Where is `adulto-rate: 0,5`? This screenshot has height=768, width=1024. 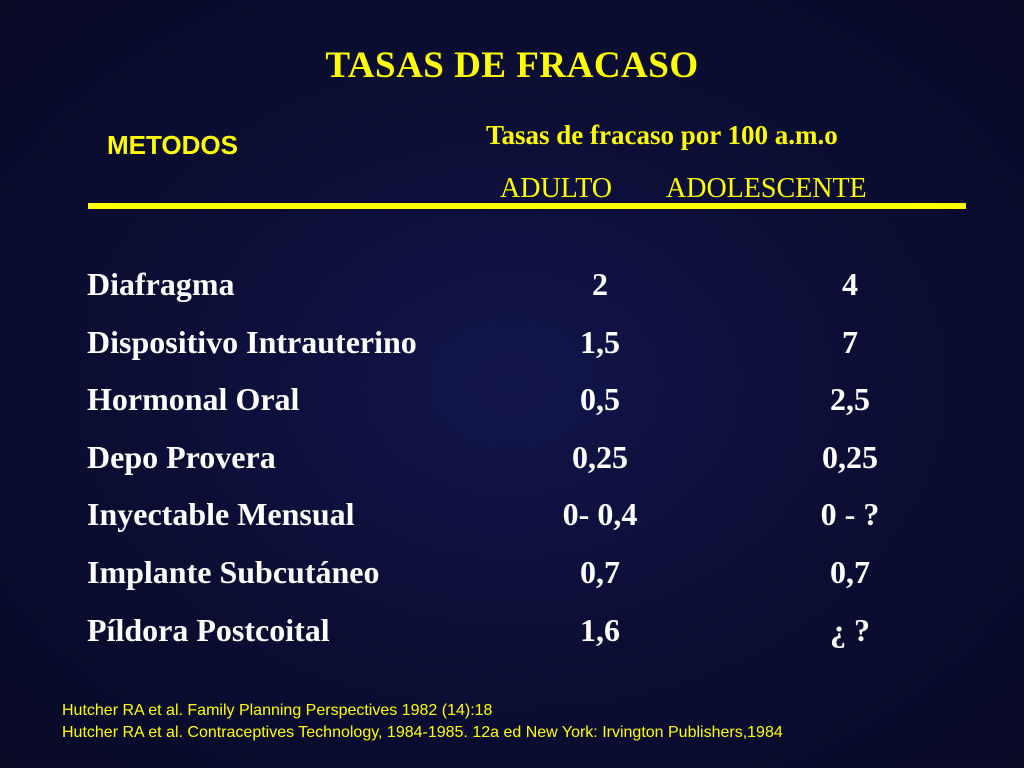 adulto-rate: 0,5 is located at coordinates (600, 399).